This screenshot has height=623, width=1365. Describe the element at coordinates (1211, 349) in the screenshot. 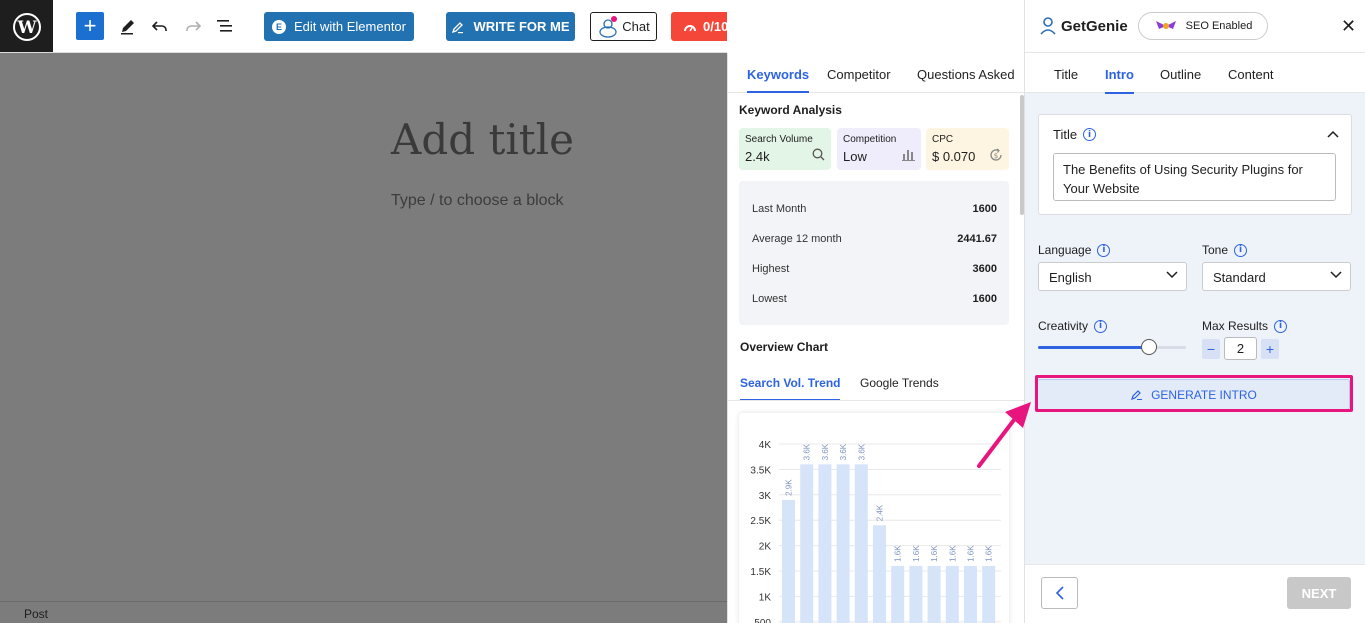

I see `decrement-button: −` at that location.